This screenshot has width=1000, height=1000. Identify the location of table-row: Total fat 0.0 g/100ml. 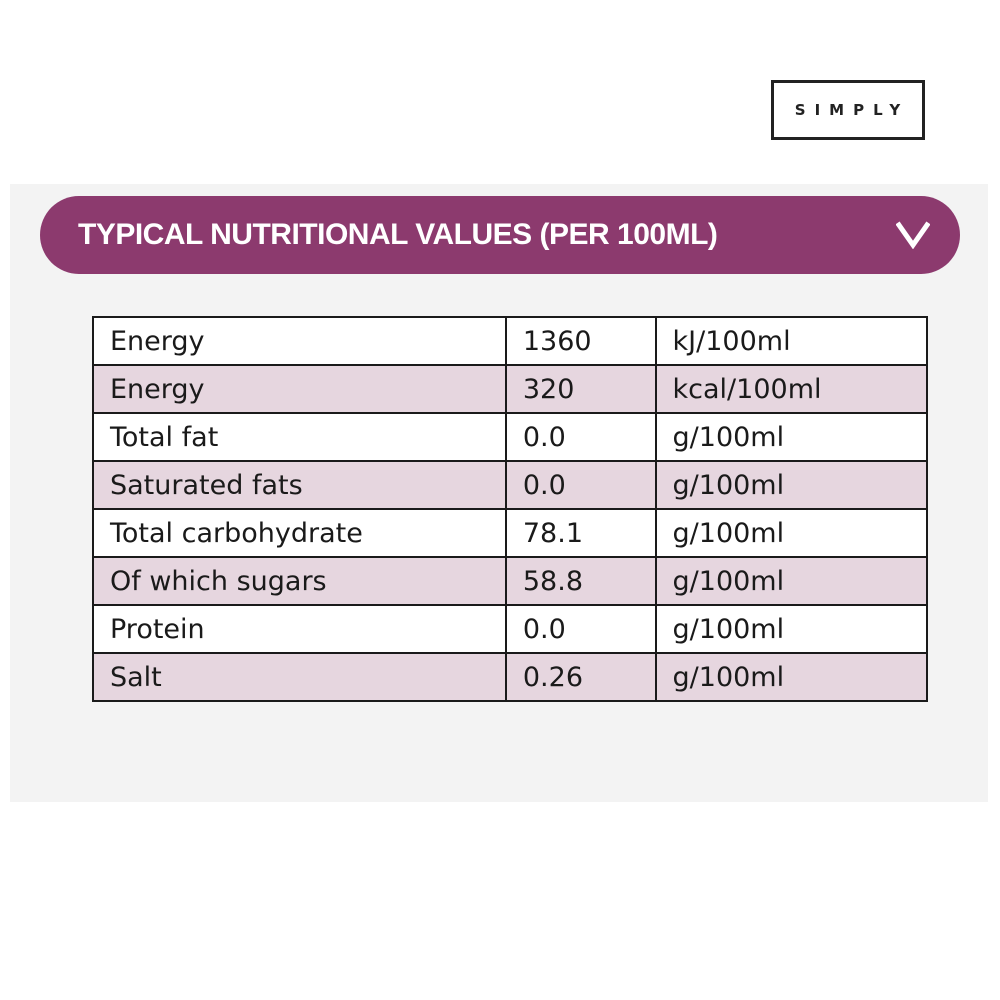
(510, 437).